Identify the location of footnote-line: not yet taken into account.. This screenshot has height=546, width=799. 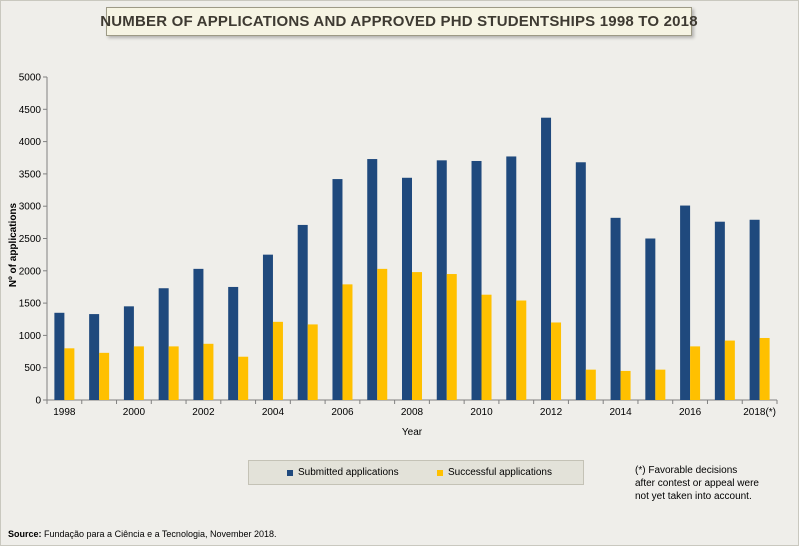
(693, 496).